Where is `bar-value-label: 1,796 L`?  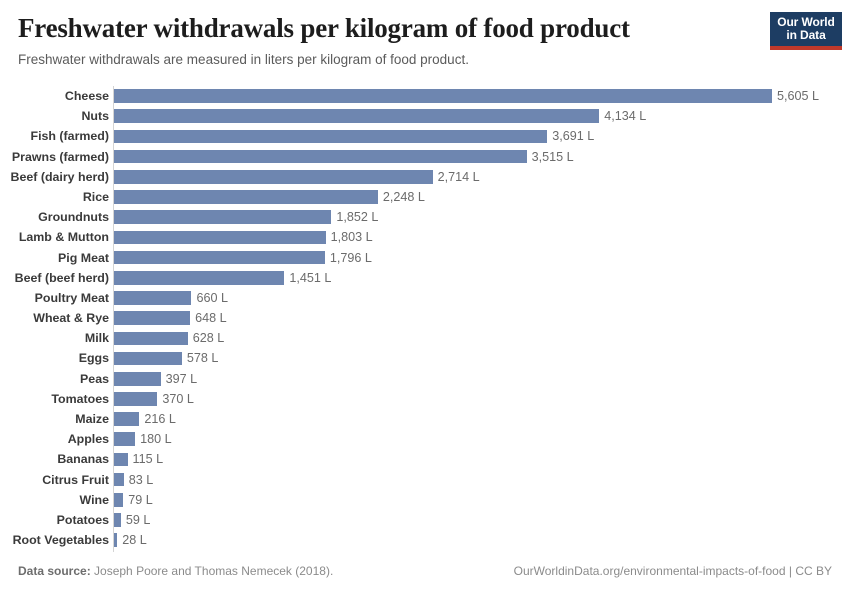 bar-value-label: 1,796 L is located at coordinates (350, 257).